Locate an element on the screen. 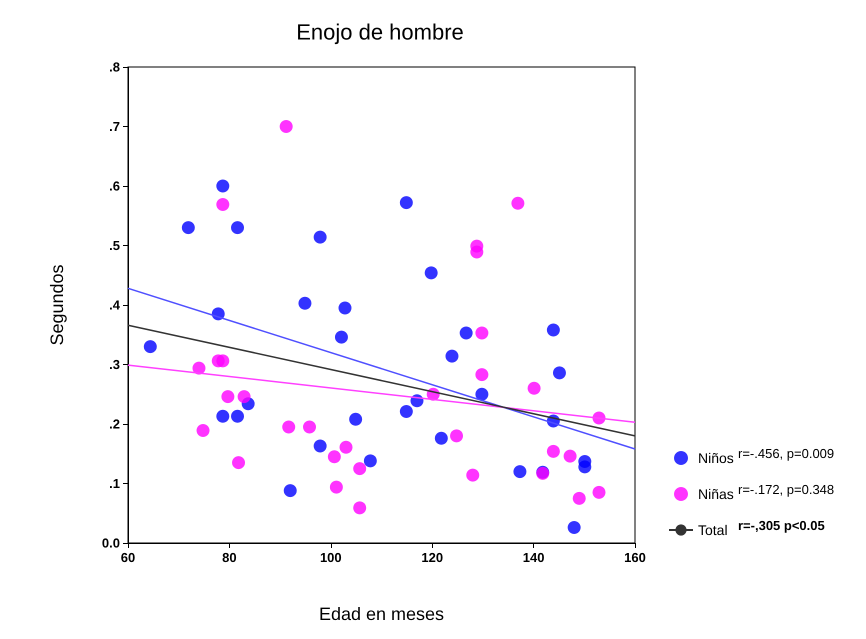 This screenshot has width=866, height=639. x-tick-label: 80 is located at coordinates (229, 557).